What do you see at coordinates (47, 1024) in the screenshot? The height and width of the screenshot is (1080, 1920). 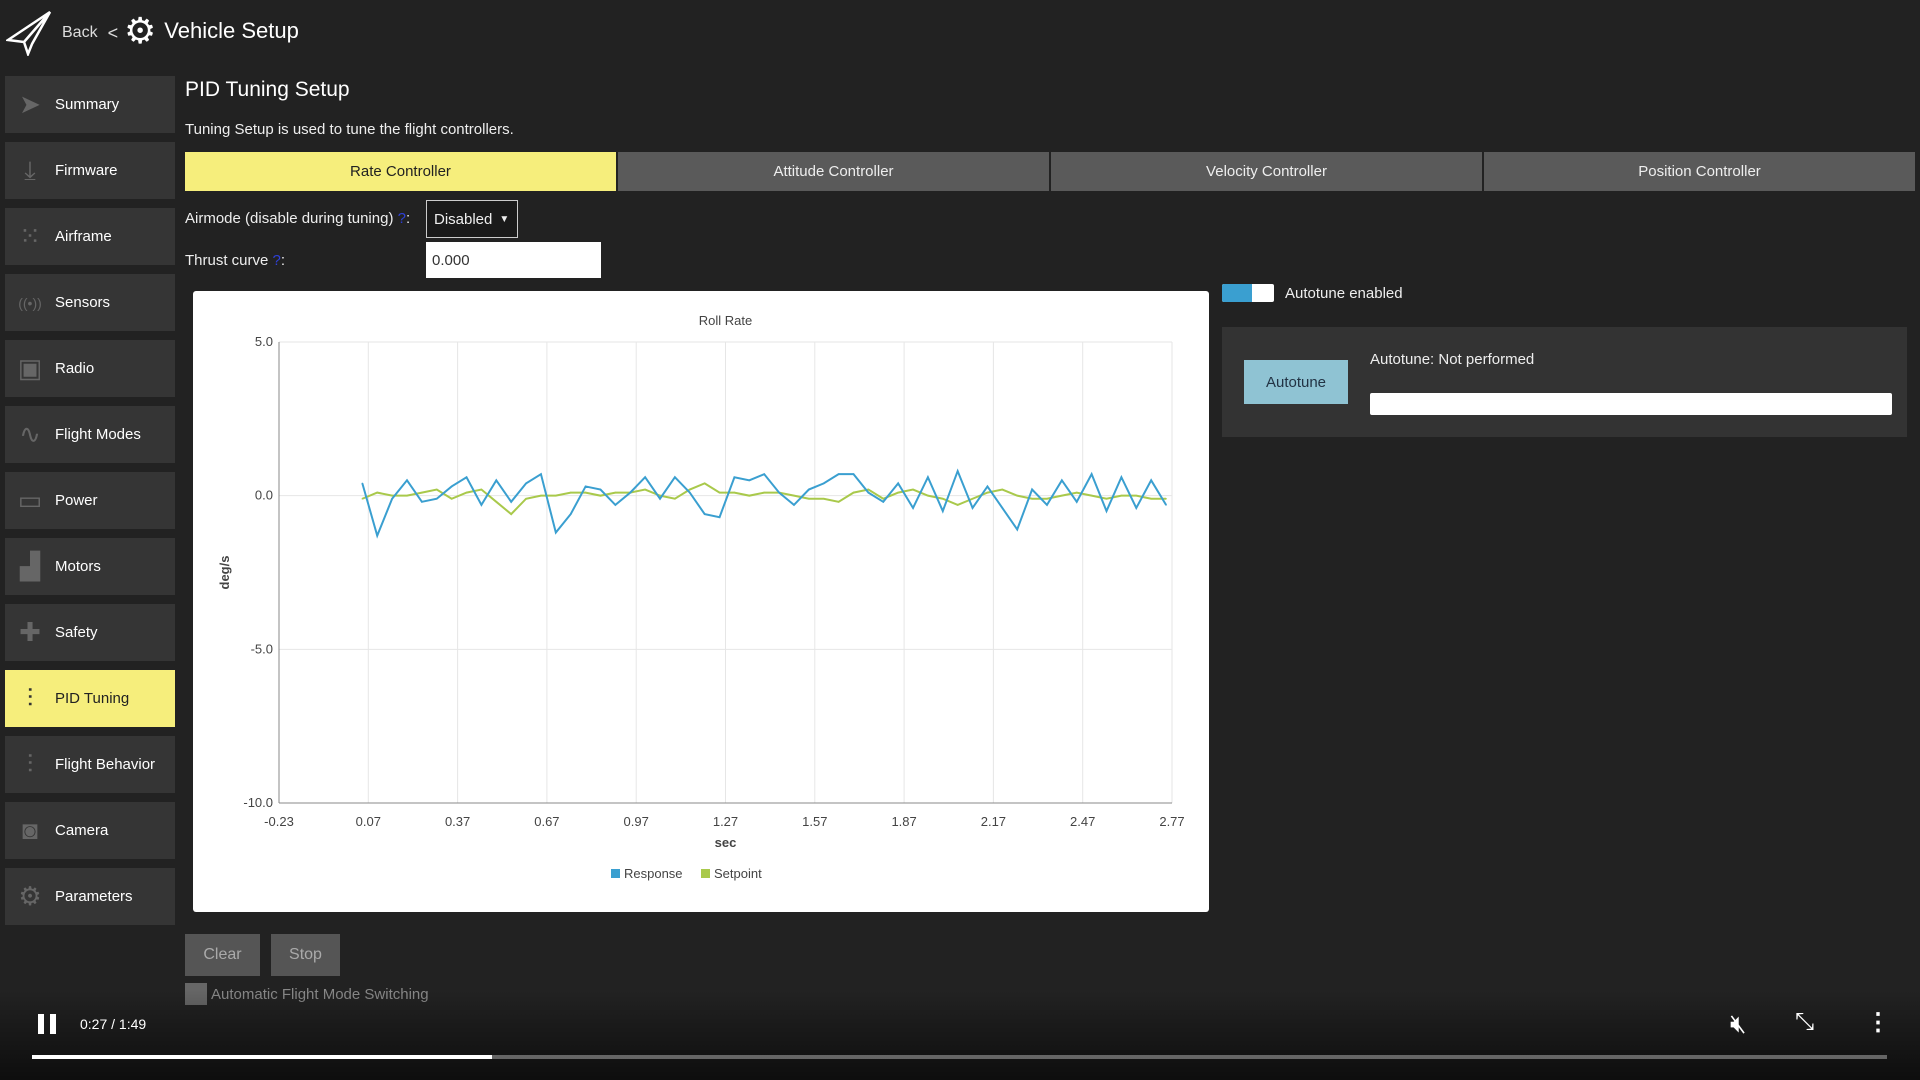 I see `pause-icon` at bounding box center [47, 1024].